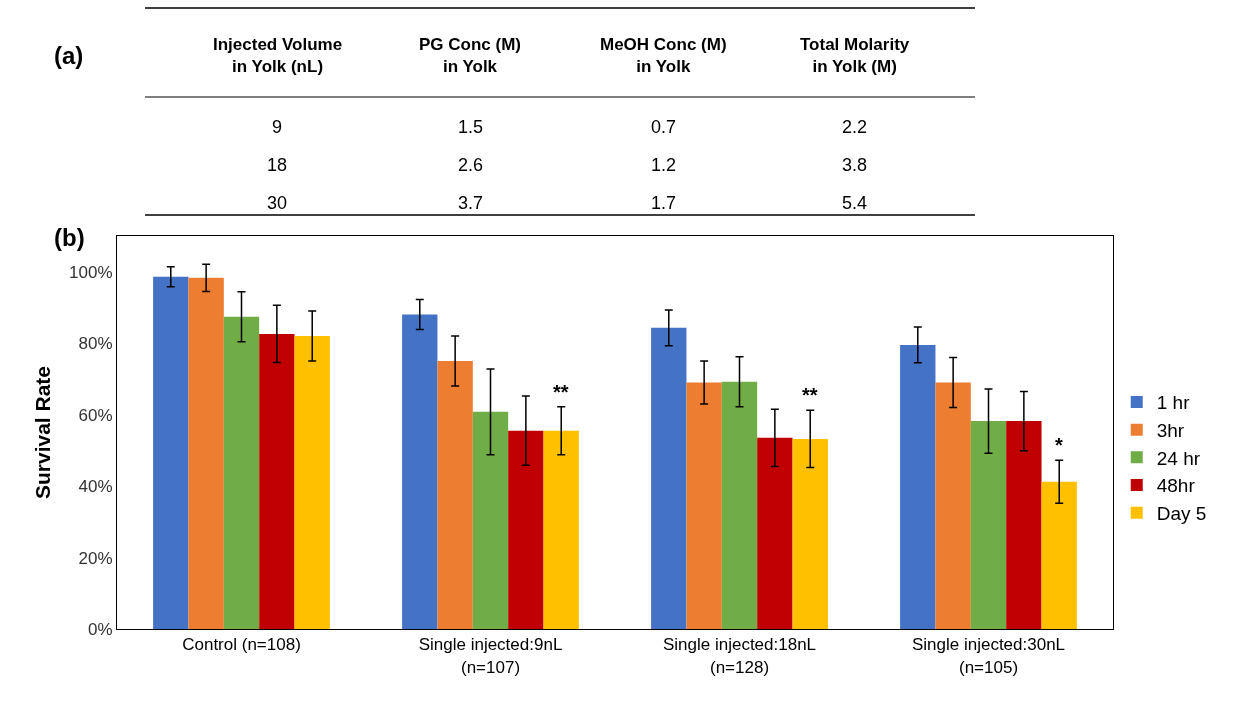  I want to click on text: 3.7, so click(471, 203).